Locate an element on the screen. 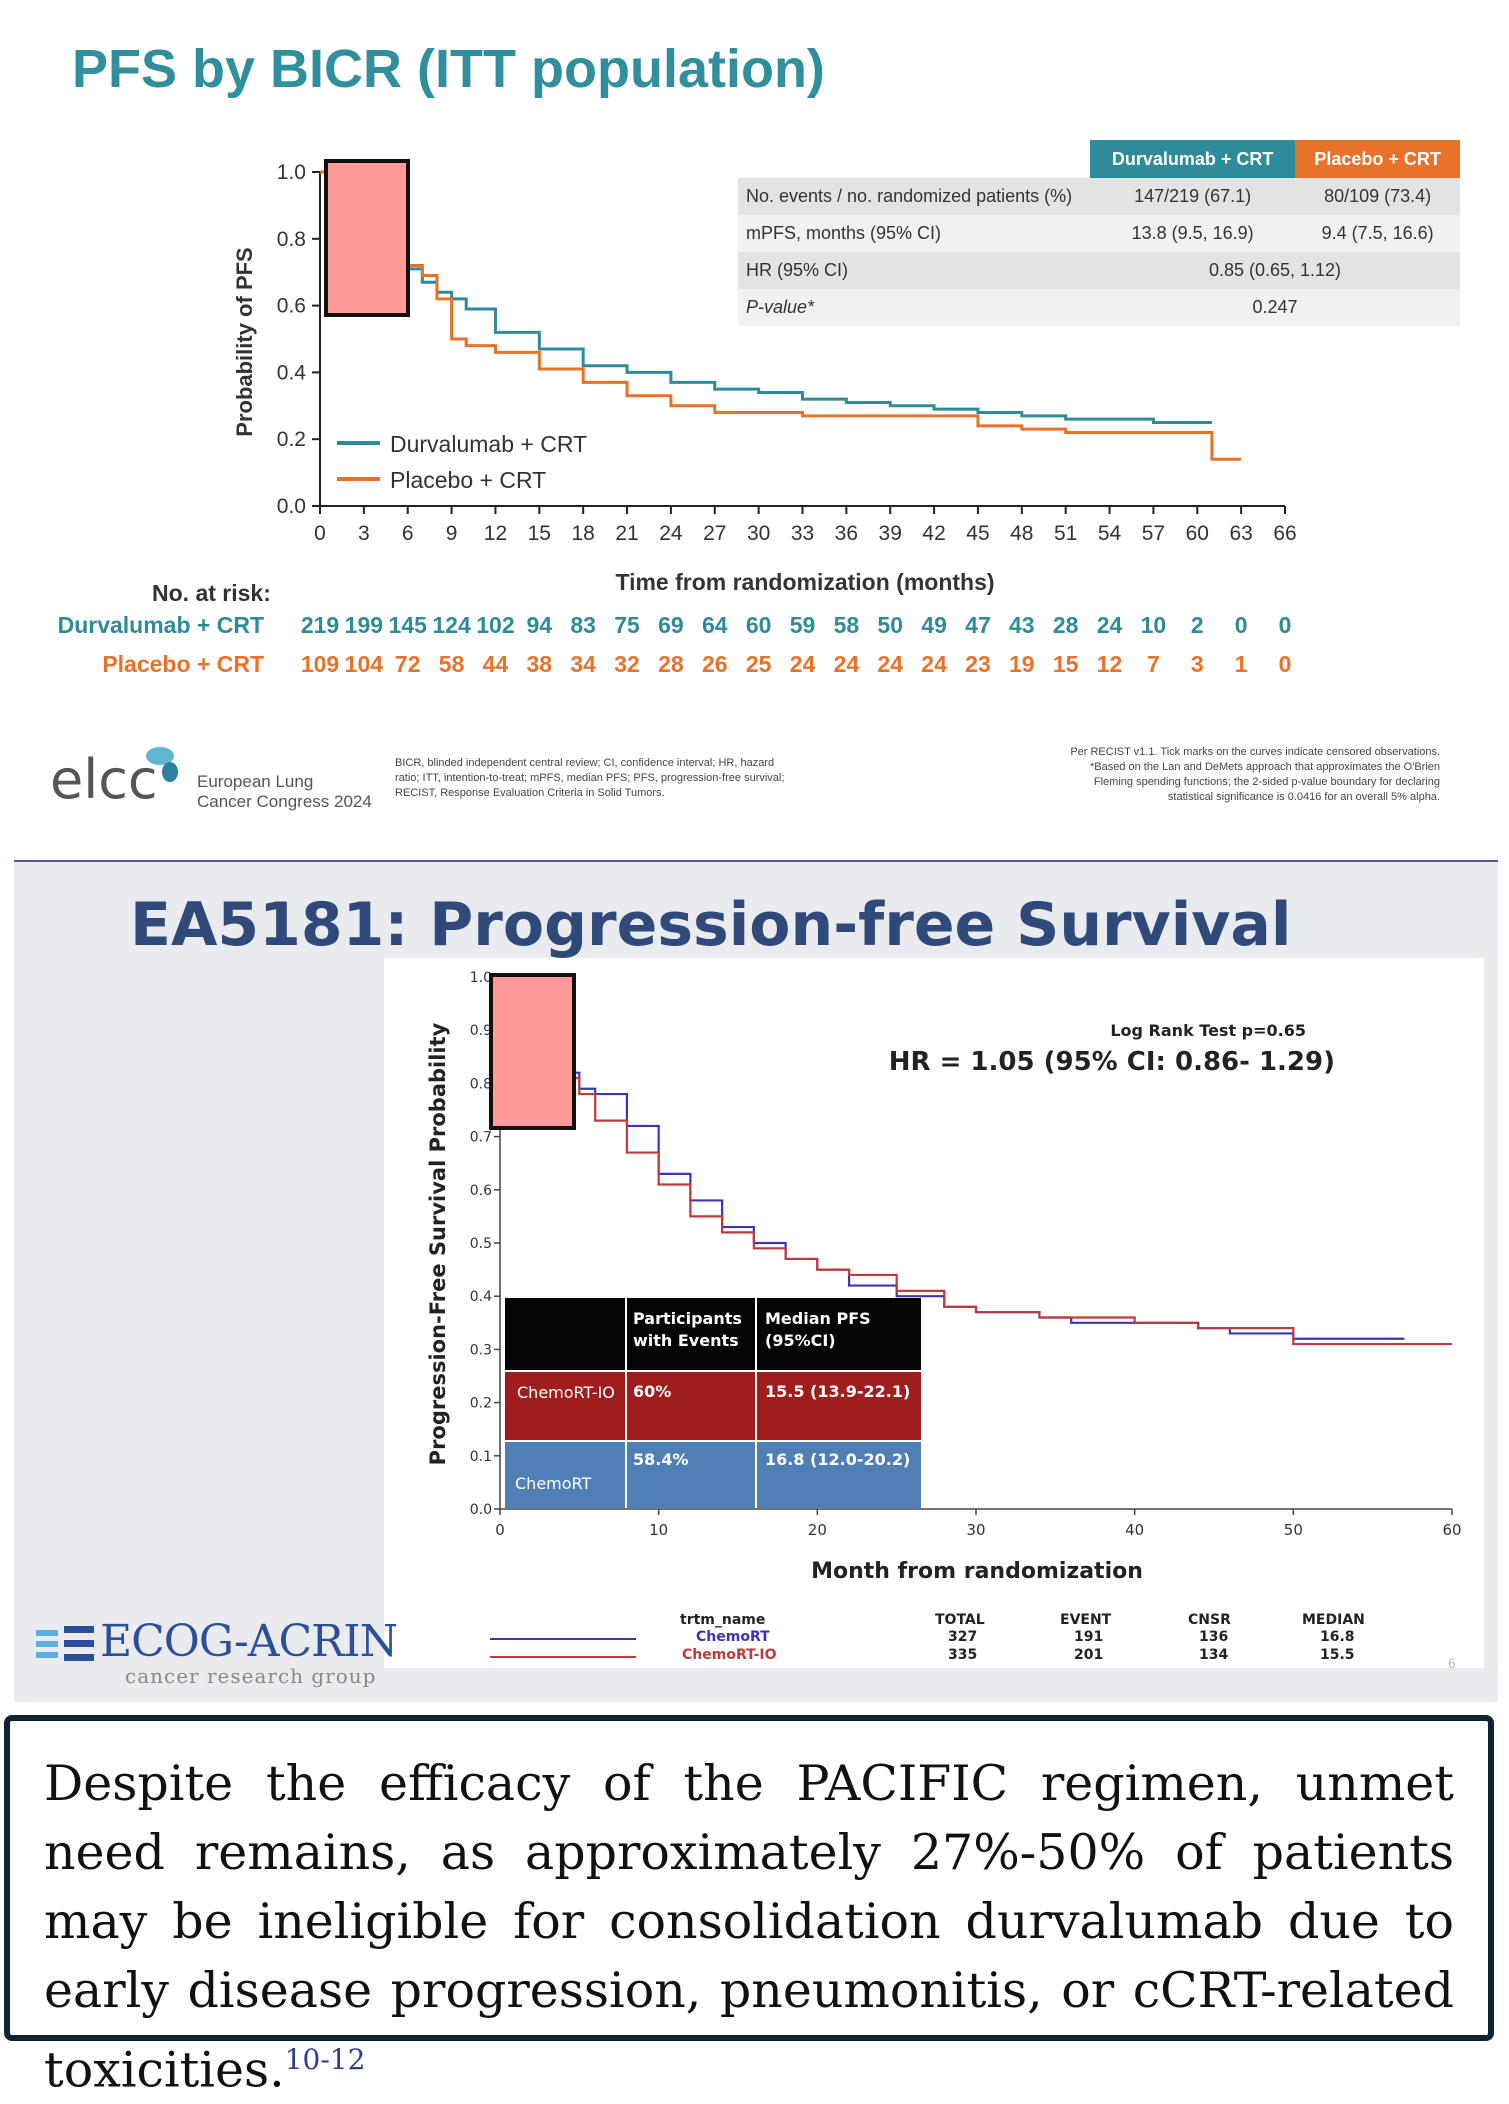 This screenshot has width=1509, height=2104. risk-cell: 25 is located at coordinates (758, 664).